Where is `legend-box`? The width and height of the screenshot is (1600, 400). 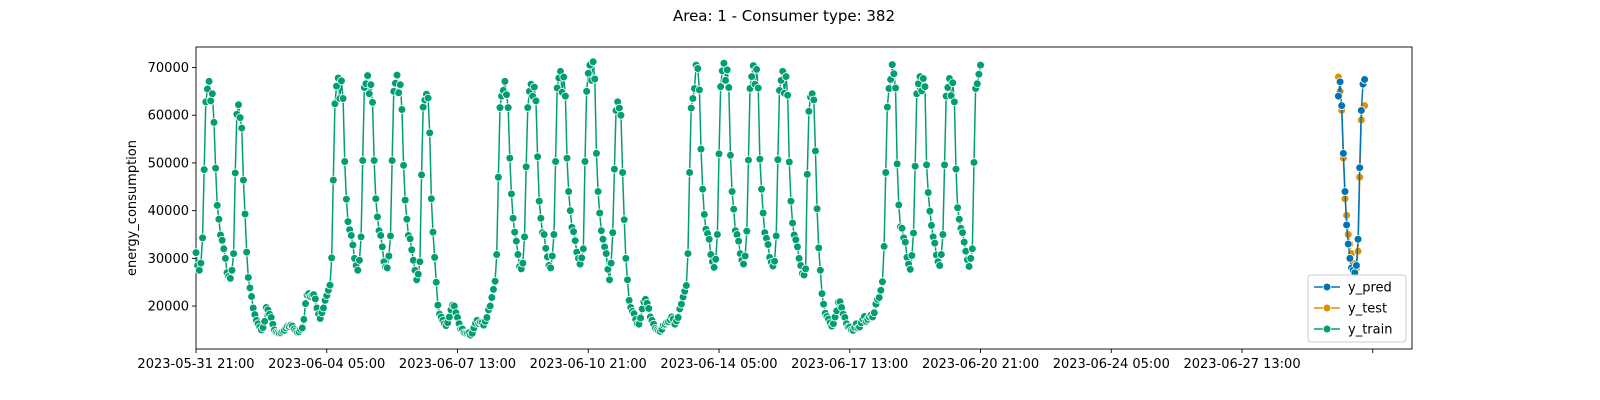 legend-box is located at coordinates (1357, 308).